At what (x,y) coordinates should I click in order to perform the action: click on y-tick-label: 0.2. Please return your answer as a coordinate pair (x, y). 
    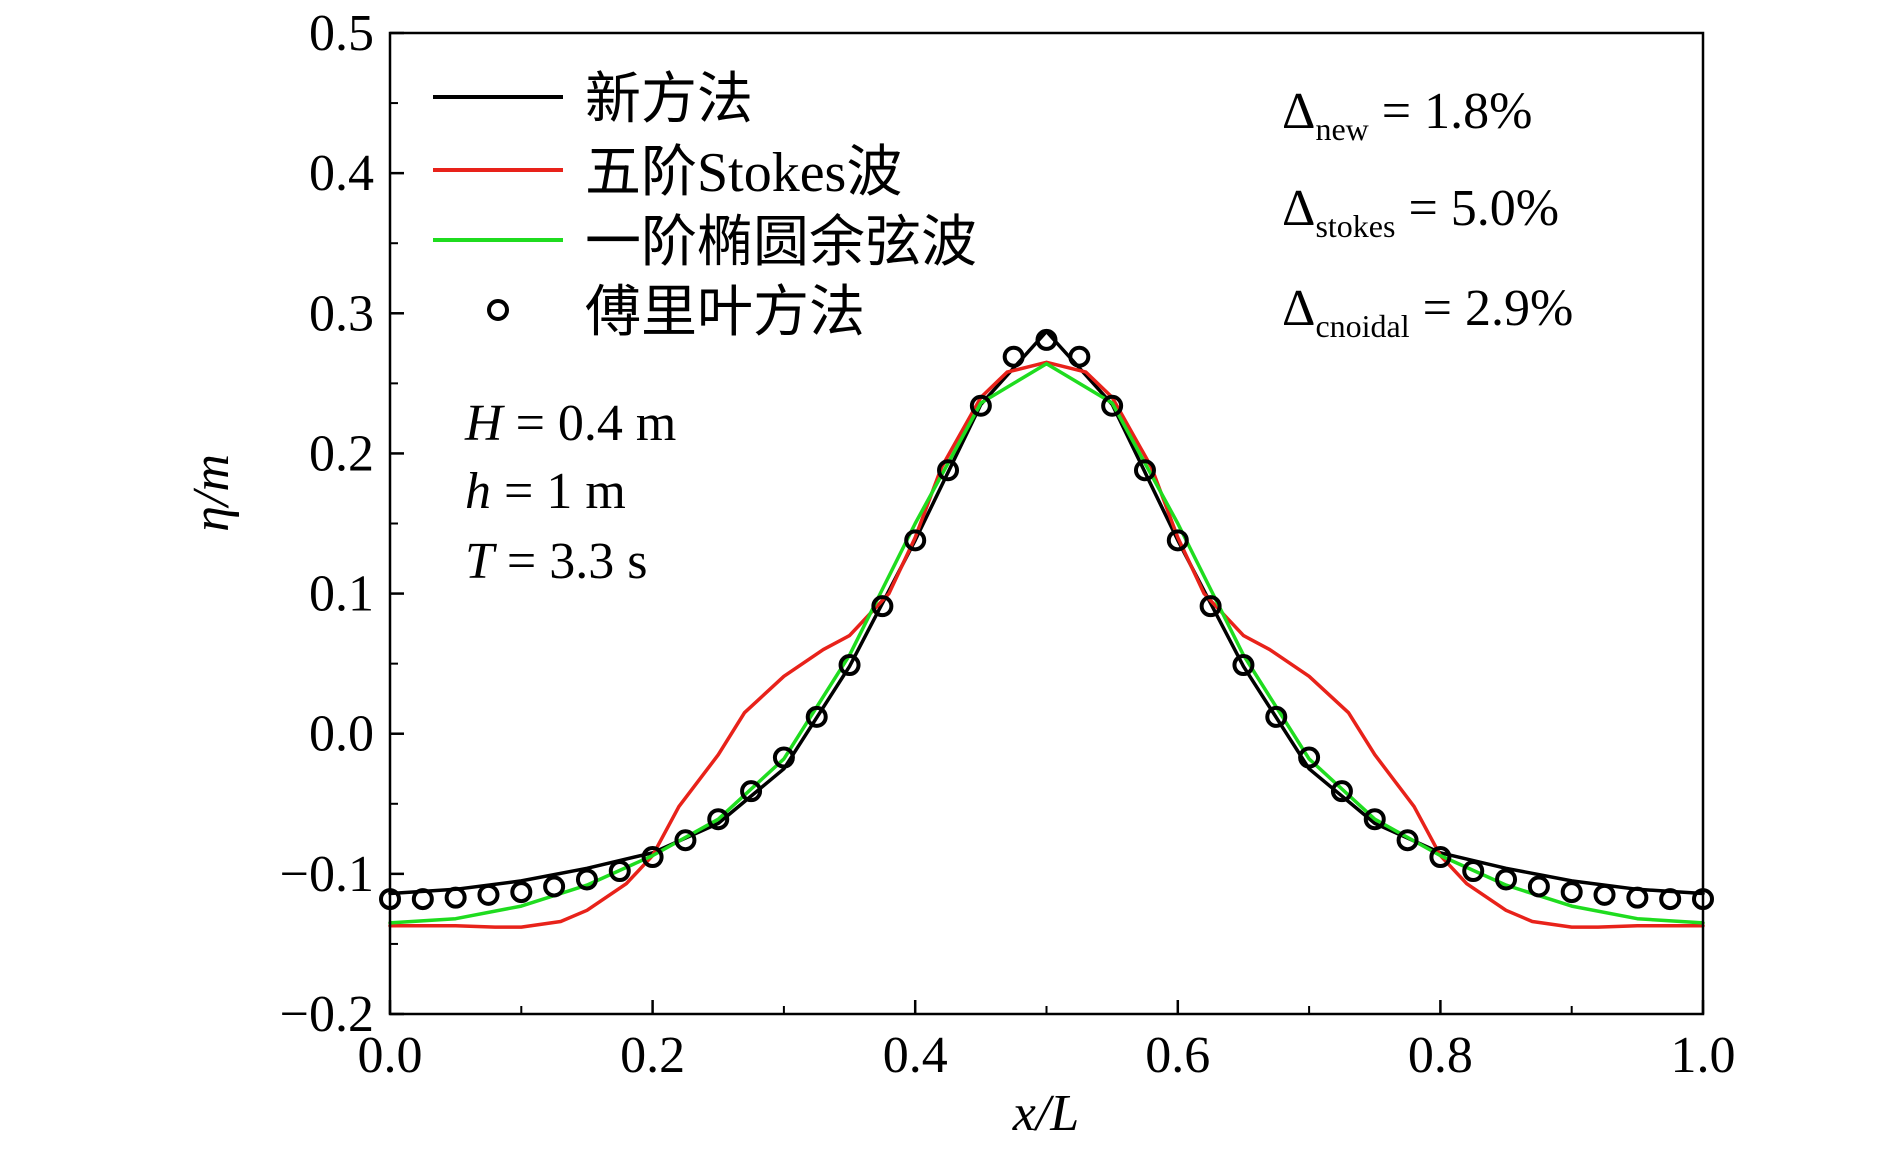
    Looking at the image, I should click on (341, 453).